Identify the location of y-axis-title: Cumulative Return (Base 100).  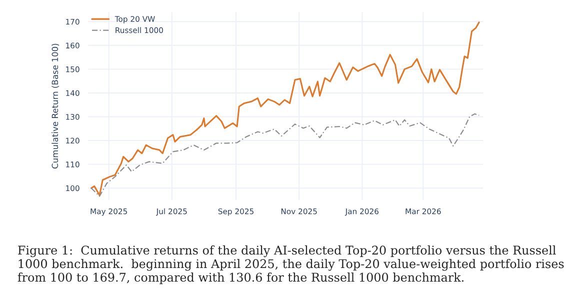
(56, 106).